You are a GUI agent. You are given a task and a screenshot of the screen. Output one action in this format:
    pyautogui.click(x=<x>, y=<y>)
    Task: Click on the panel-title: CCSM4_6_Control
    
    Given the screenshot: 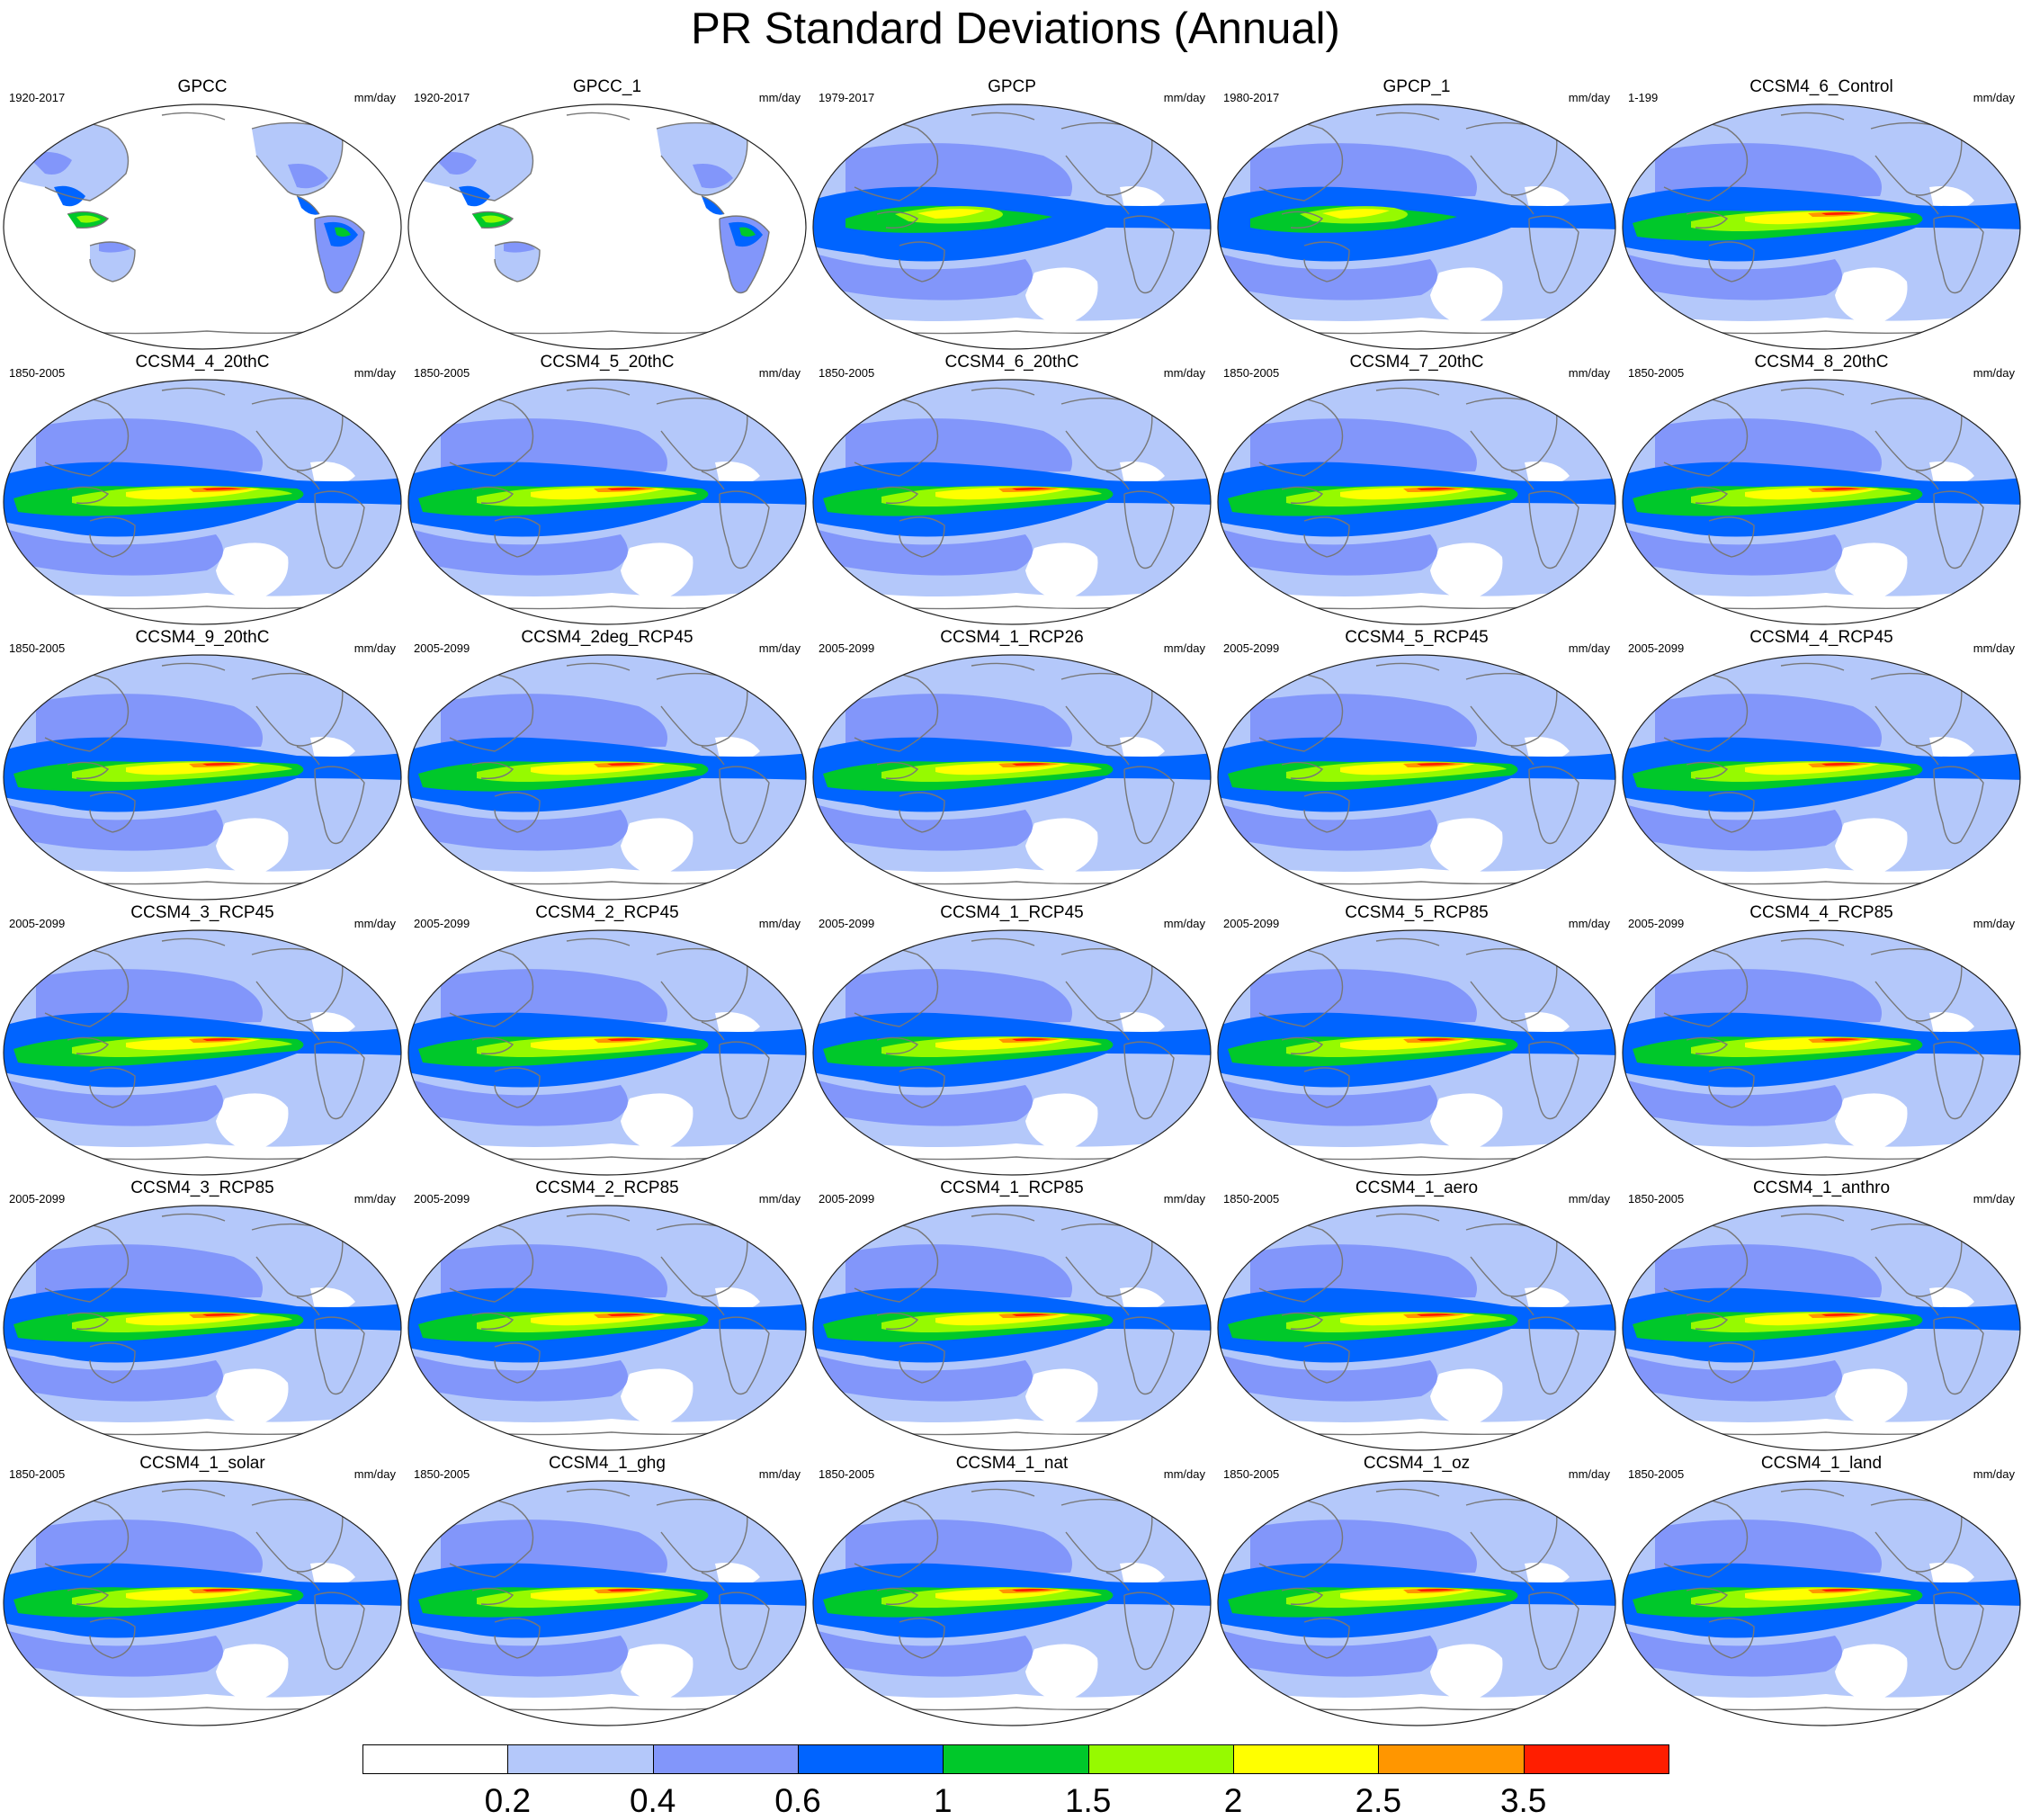 What is the action you would take?
    pyautogui.click(x=1821, y=86)
    